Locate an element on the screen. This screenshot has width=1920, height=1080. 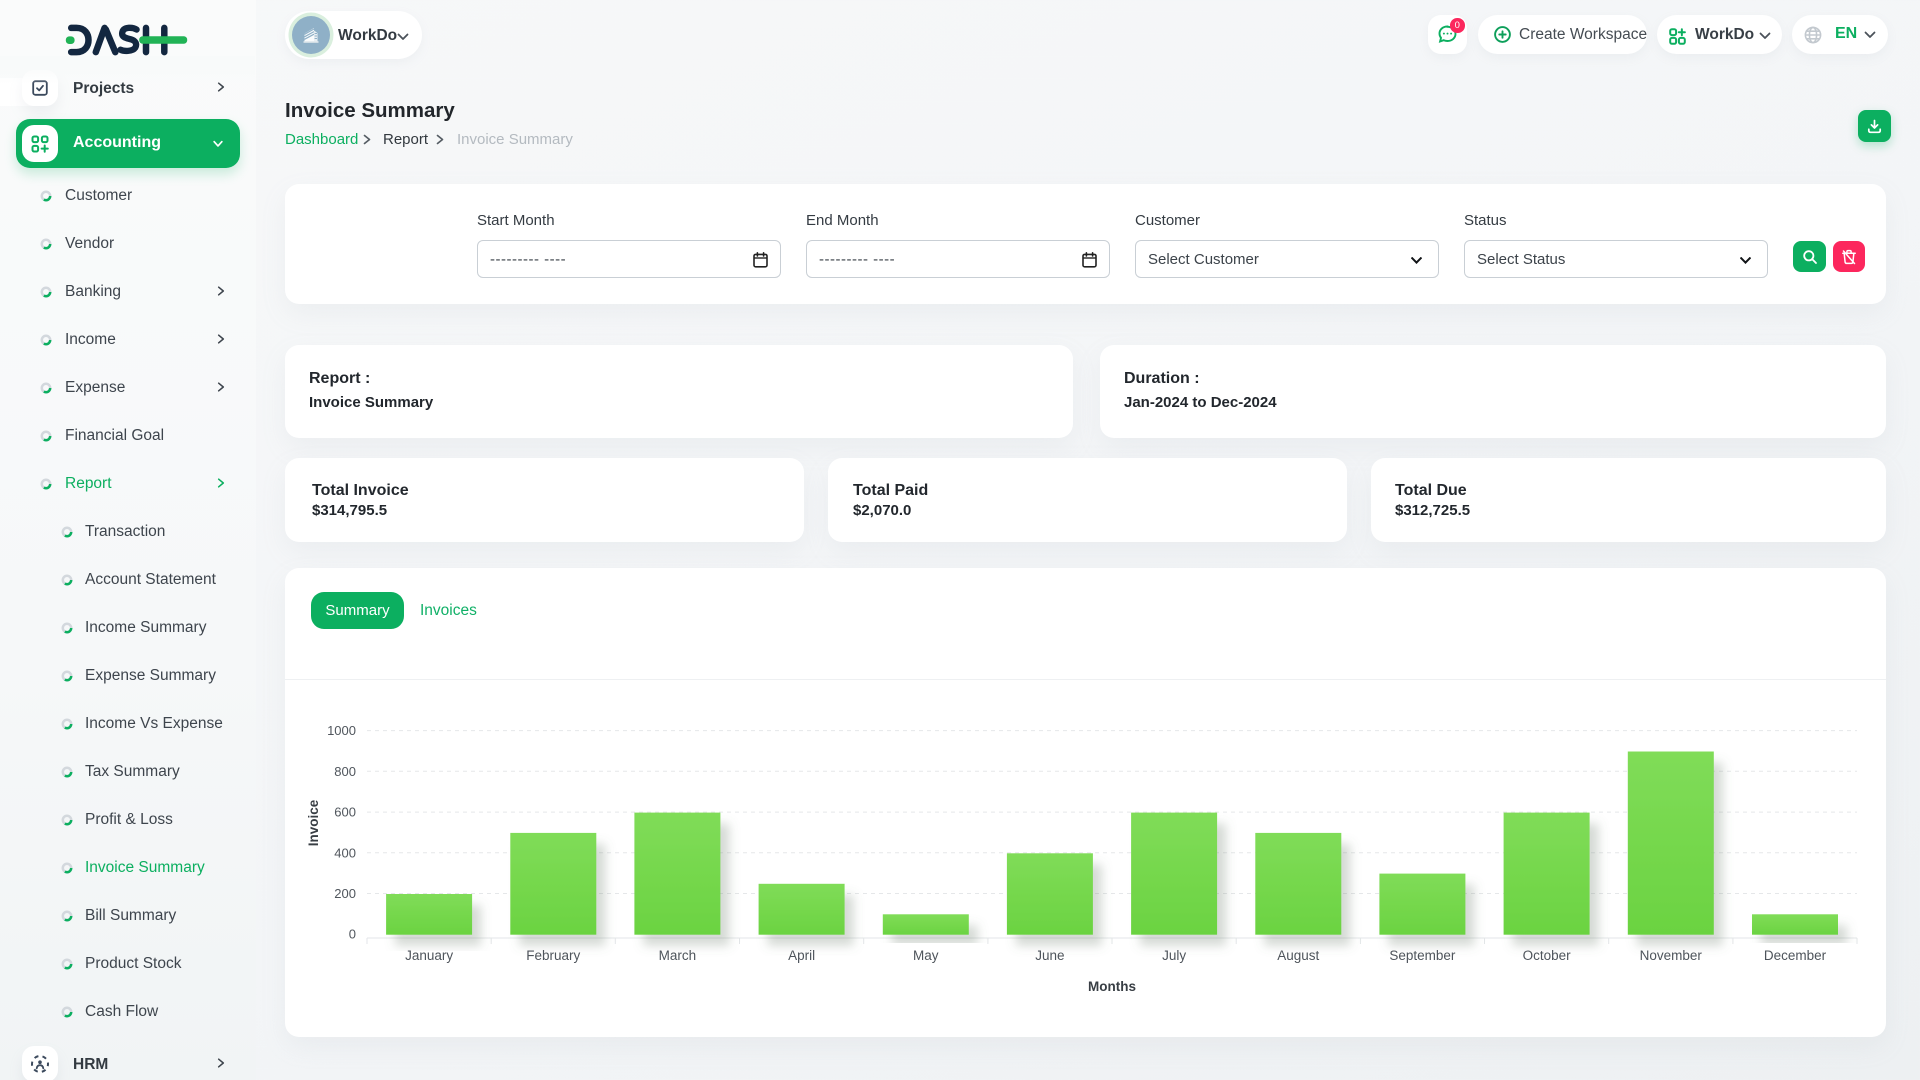
svg-text: February is located at coordinates (553, 955).